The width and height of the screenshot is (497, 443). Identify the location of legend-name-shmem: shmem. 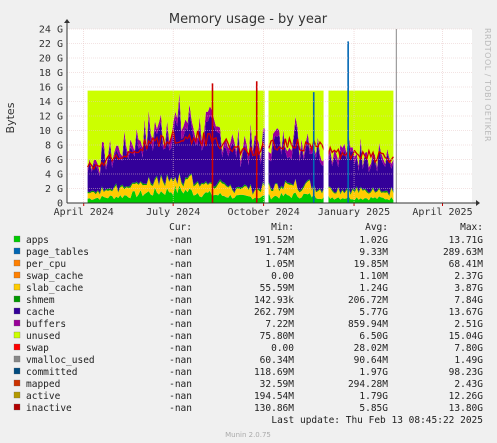
(40, 300).